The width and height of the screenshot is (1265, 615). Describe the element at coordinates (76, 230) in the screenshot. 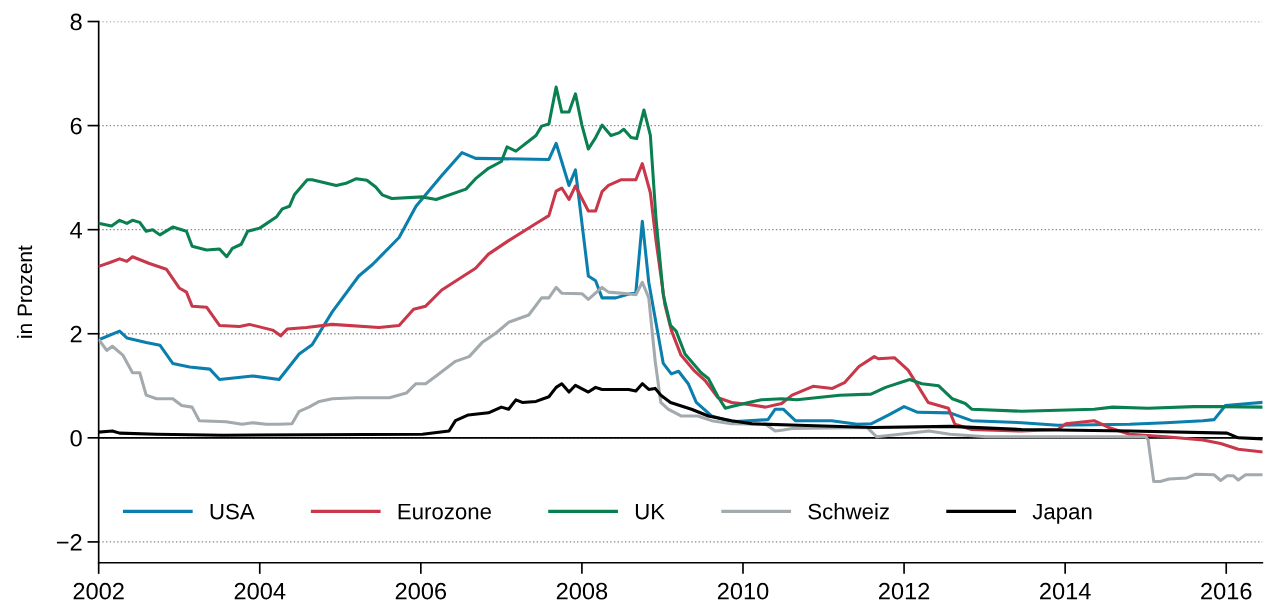

I see `y-tick-label: 4` at that location.